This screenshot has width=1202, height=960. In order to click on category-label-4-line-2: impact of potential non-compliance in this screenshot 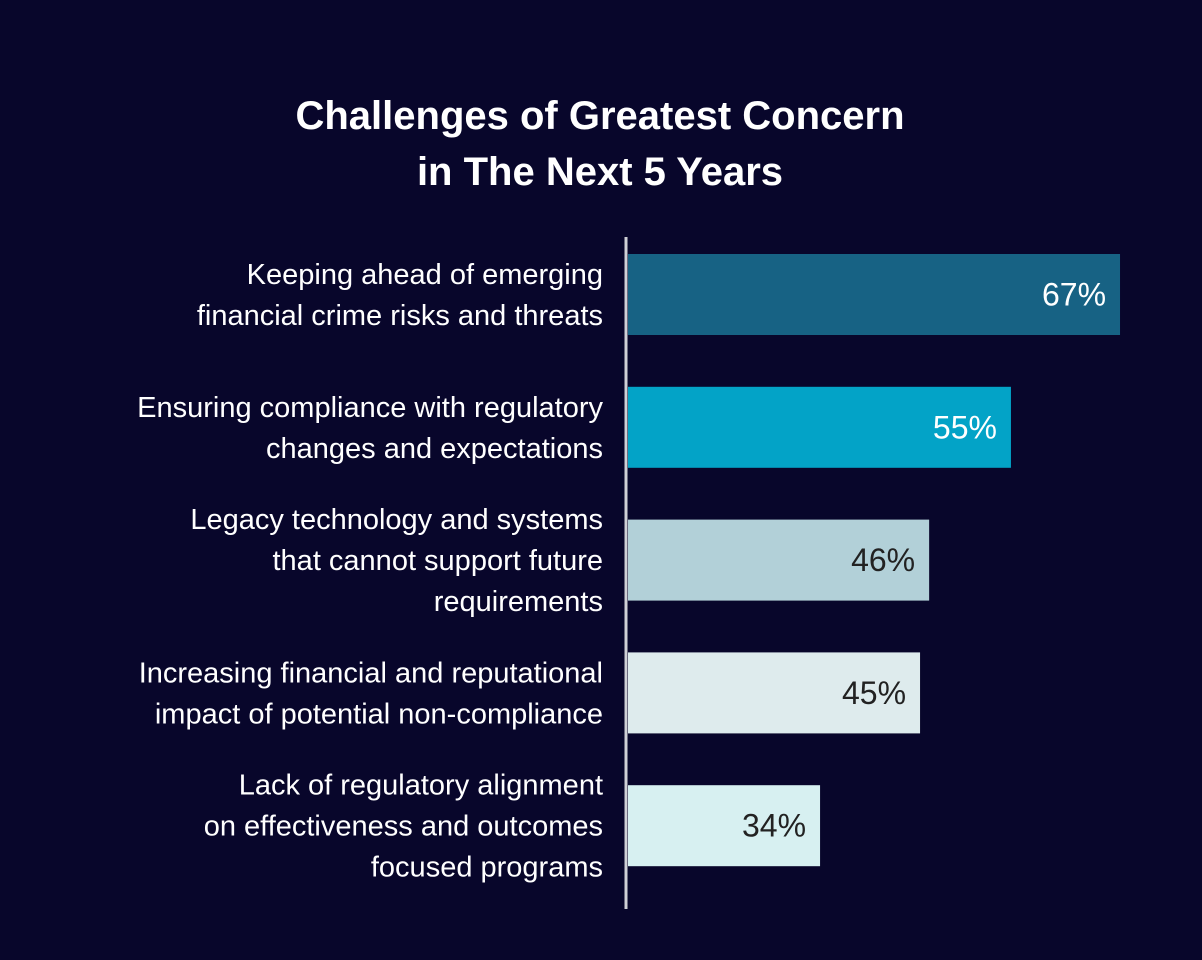, I will do `click(379, 714)`.